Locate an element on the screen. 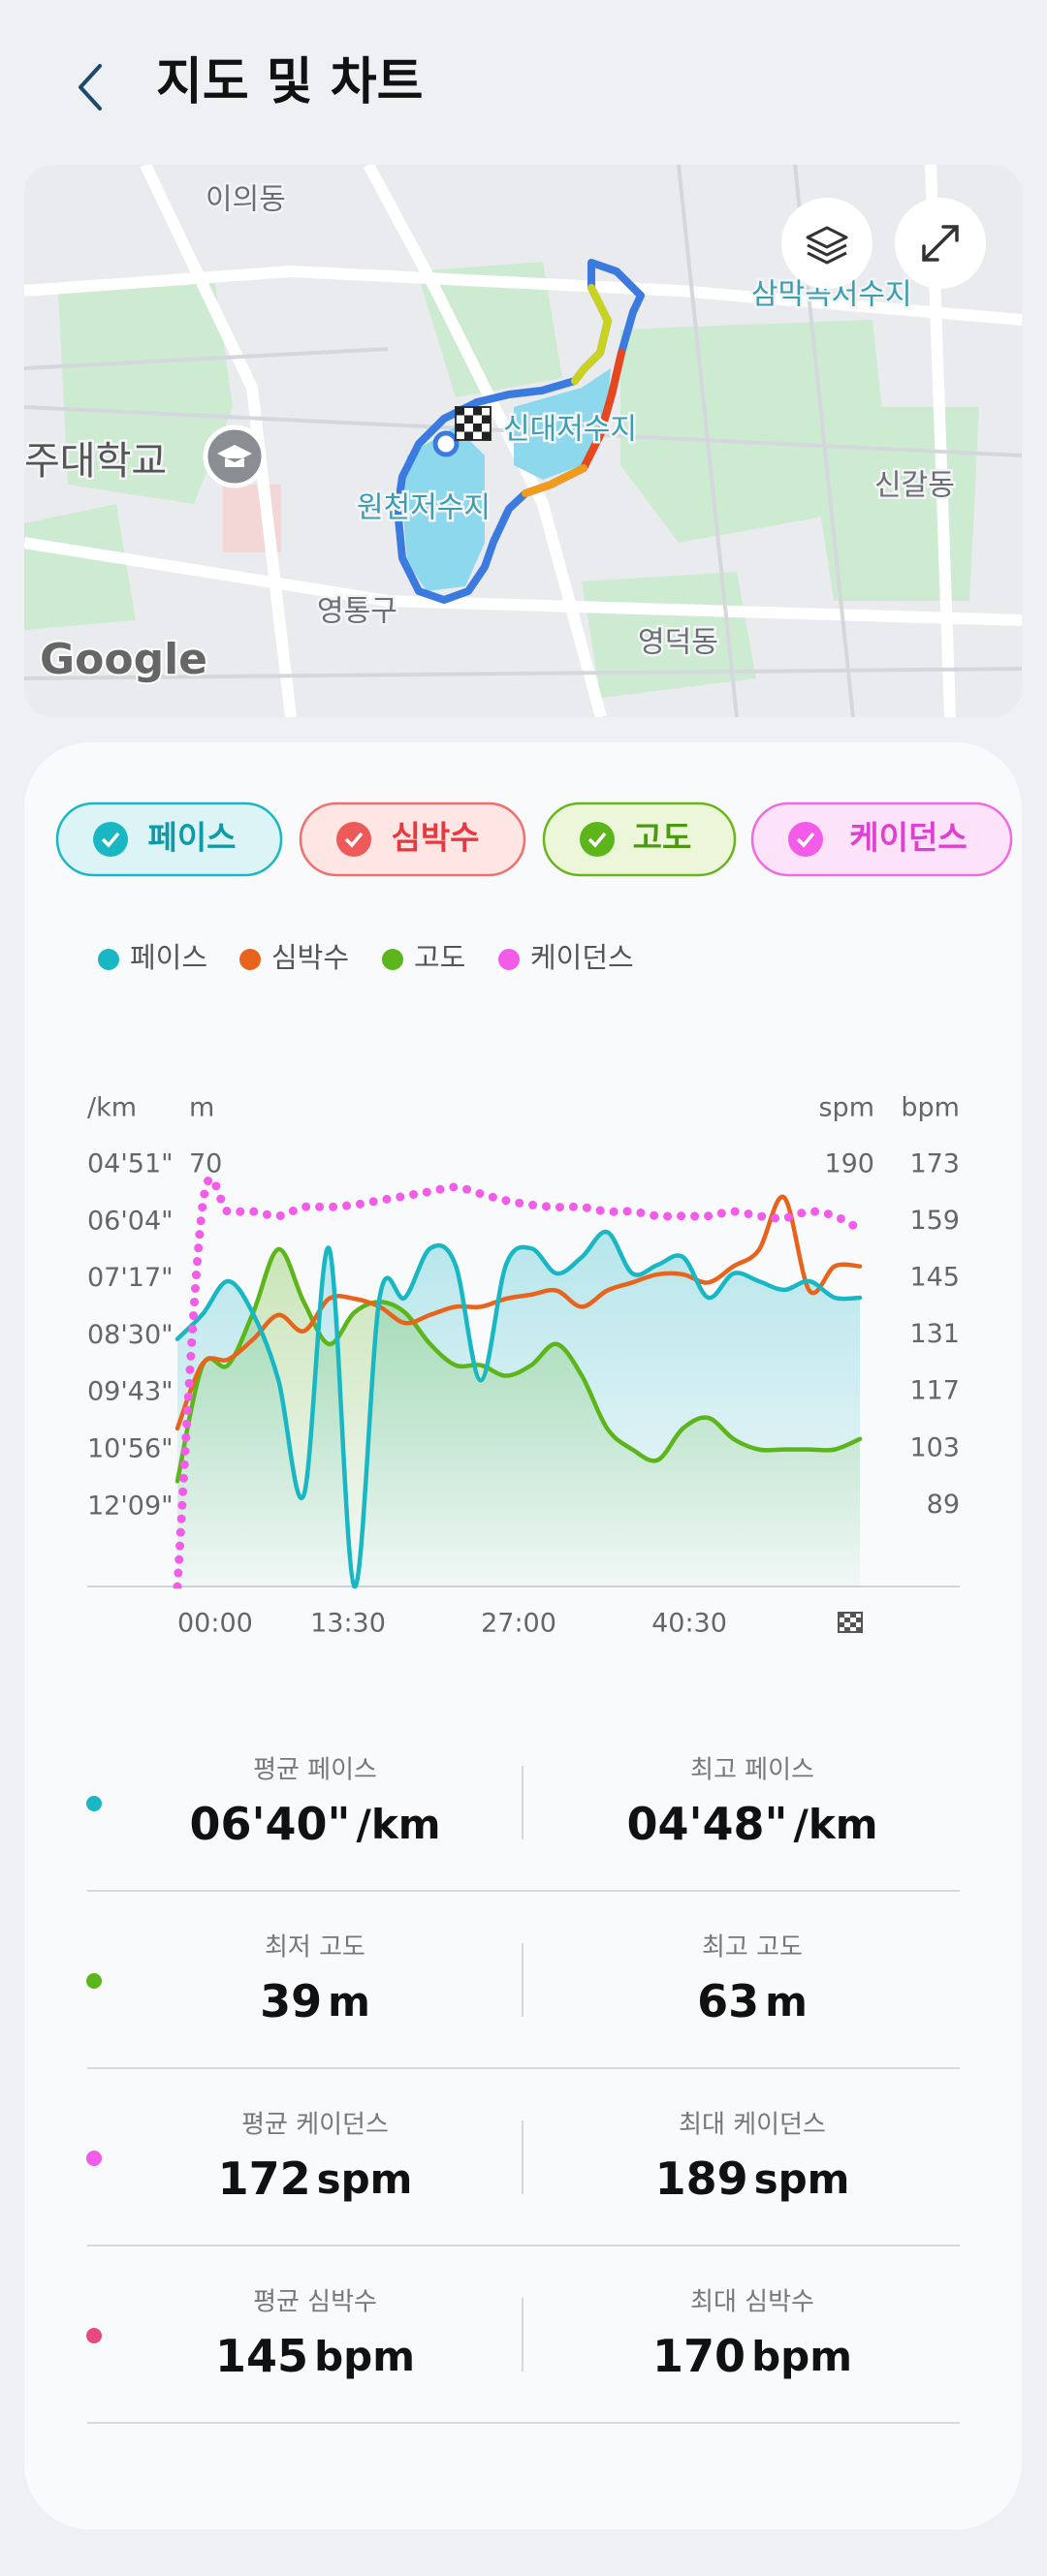 This screenshot has height=2576, width=1047. stat-value: 189 spm is located at coordinates (752, 2178).